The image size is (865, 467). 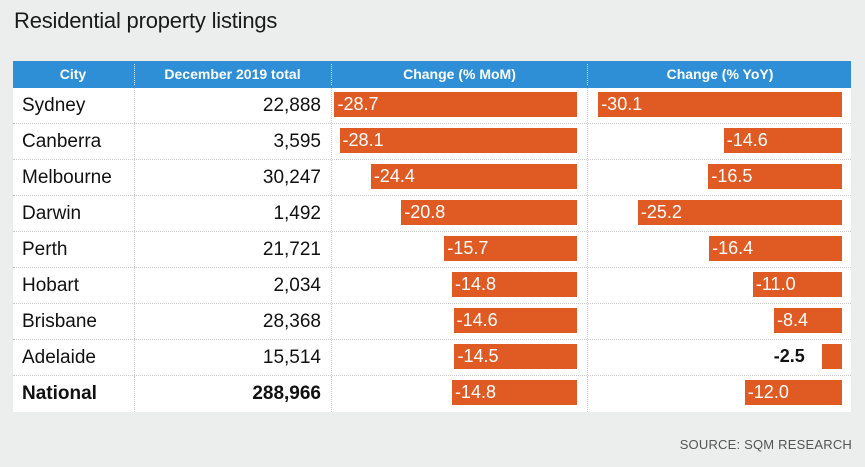 I want to click on table-row: Sydney 22,888 -28.7 -30.1, so click(x=432, y=106).